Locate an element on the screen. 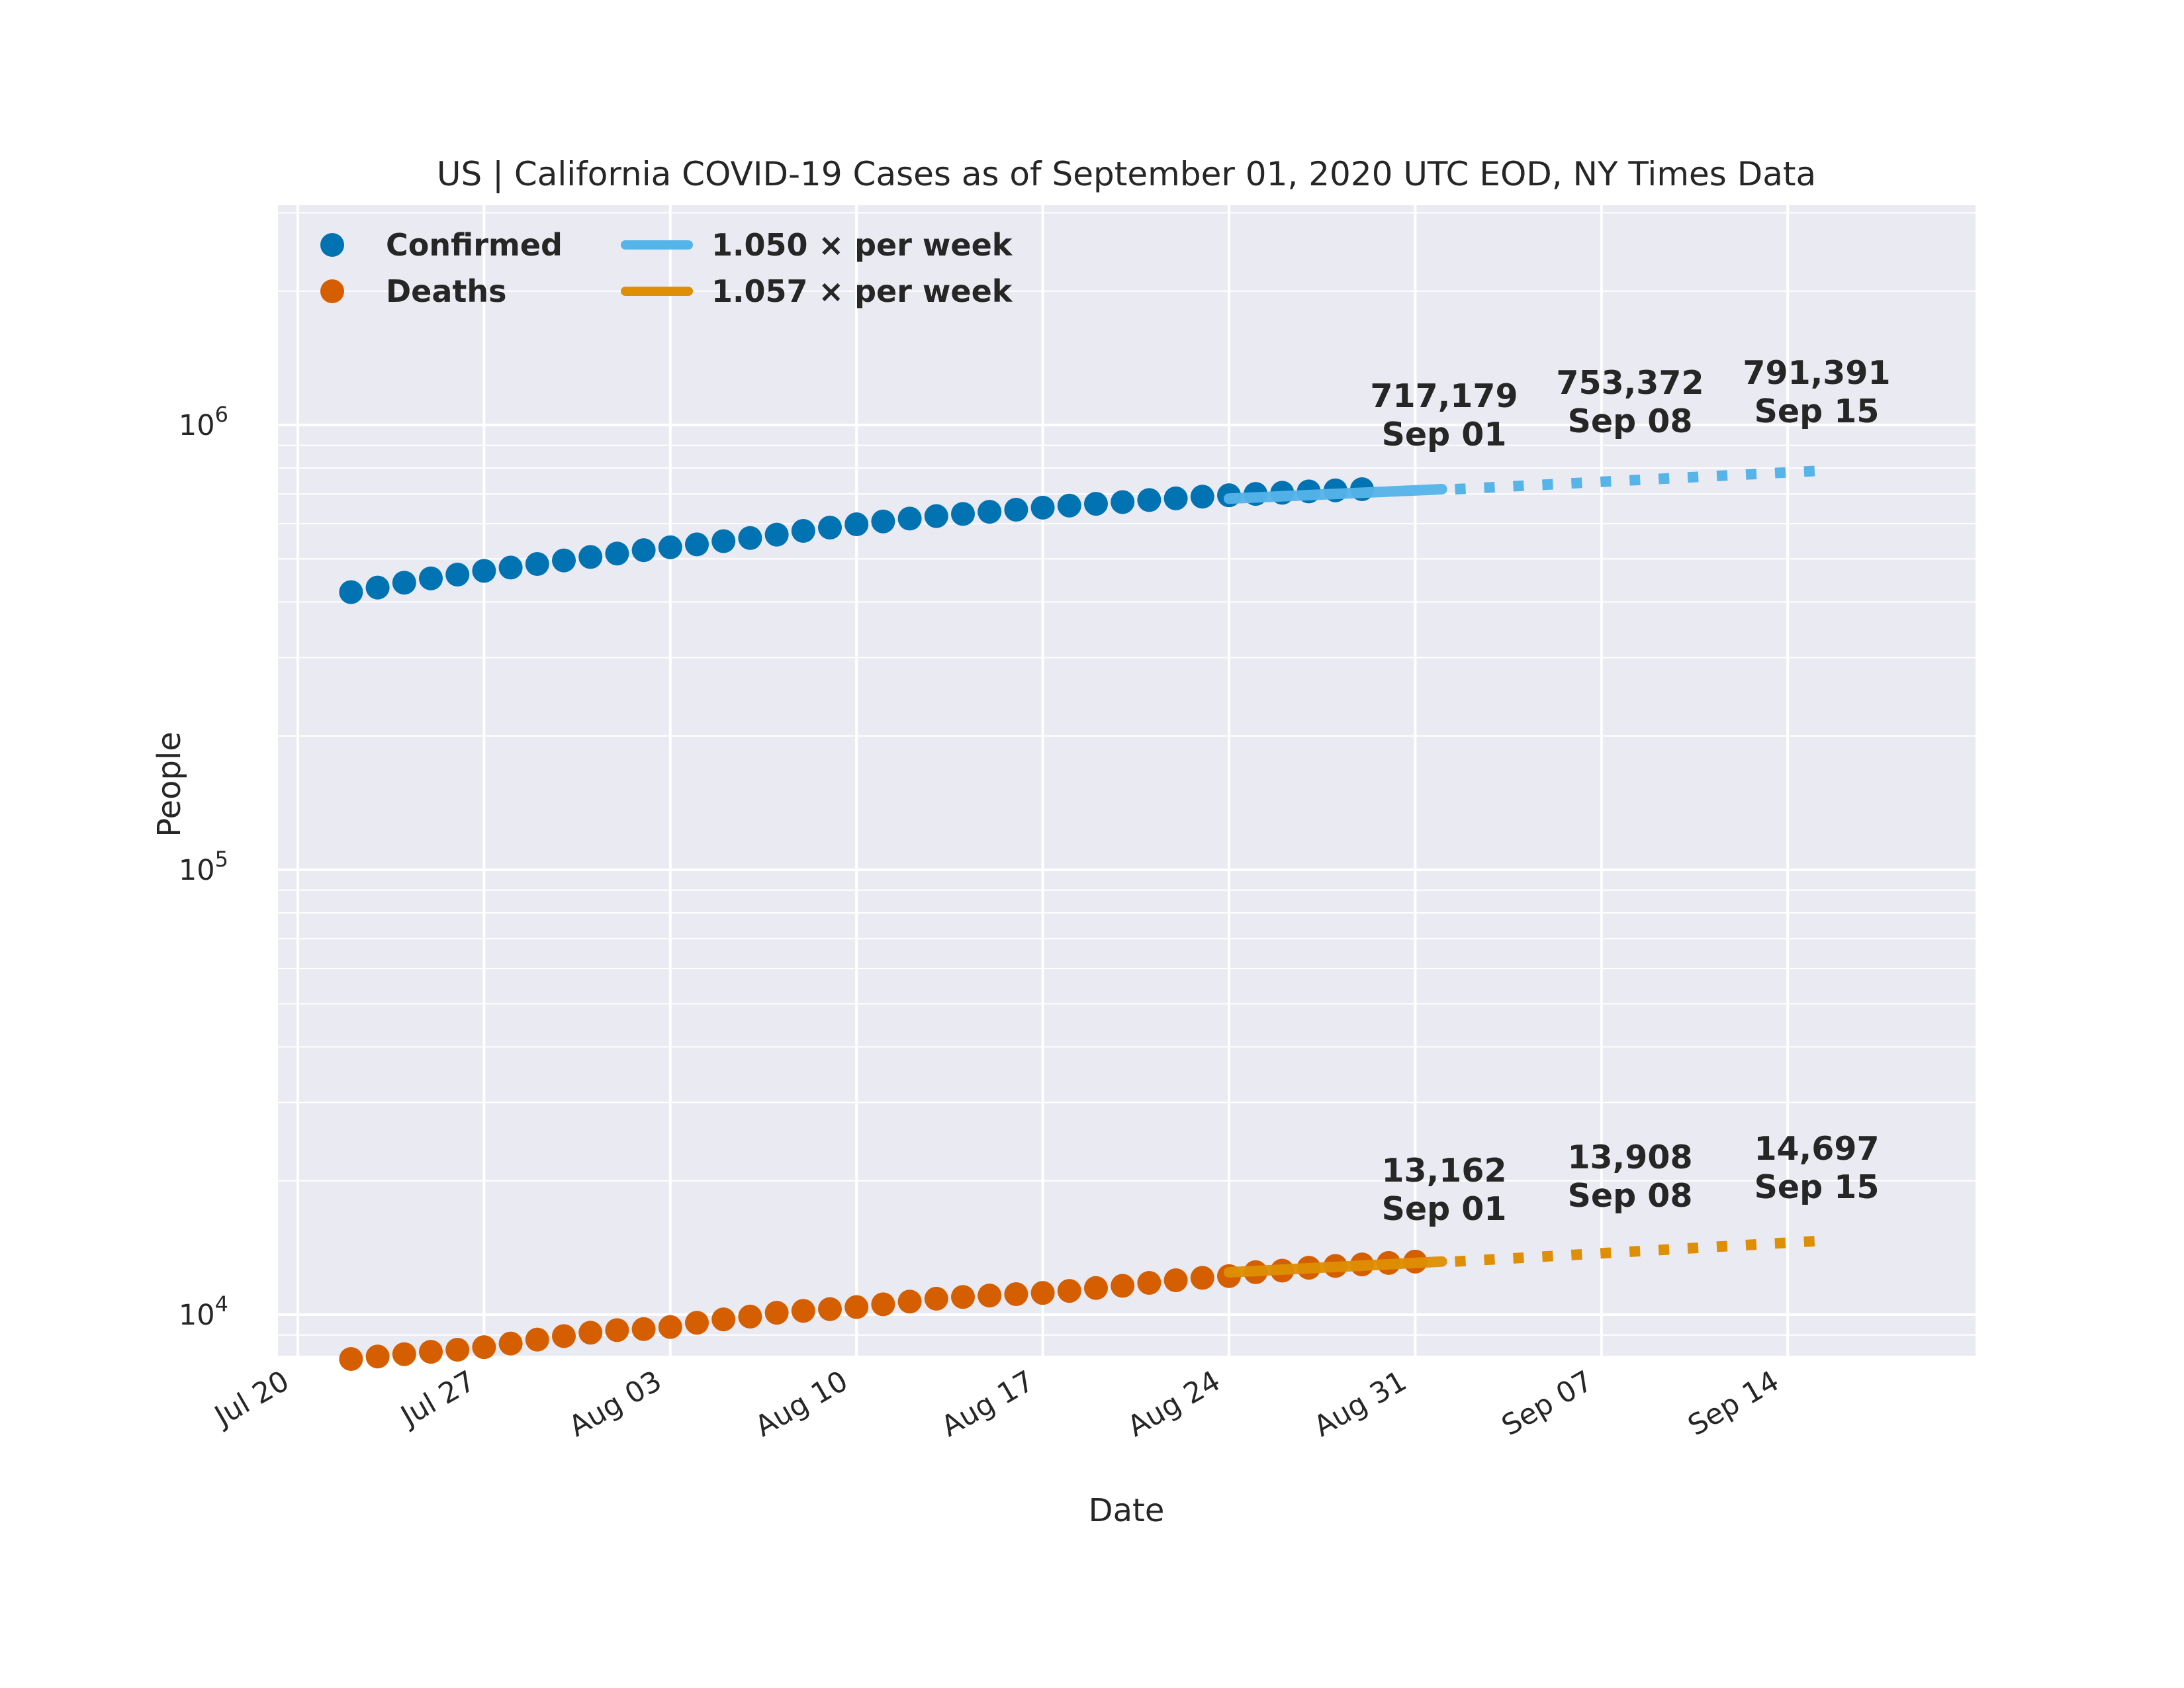 The width and height of the screenshot is (2184, 1688). series-deaths is located at coordinates (883, 1310).